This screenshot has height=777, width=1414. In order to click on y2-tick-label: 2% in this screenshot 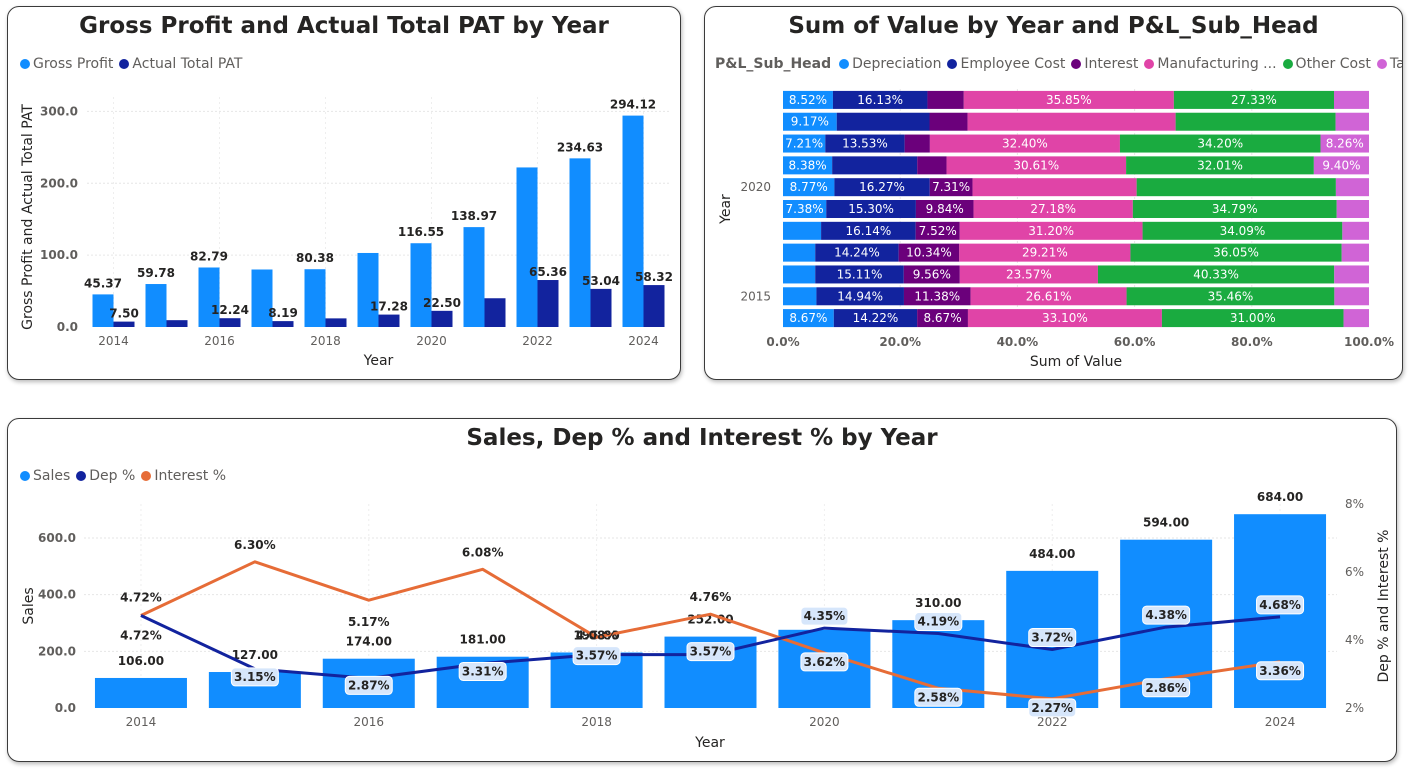, I will do `click(1354, 708)`.